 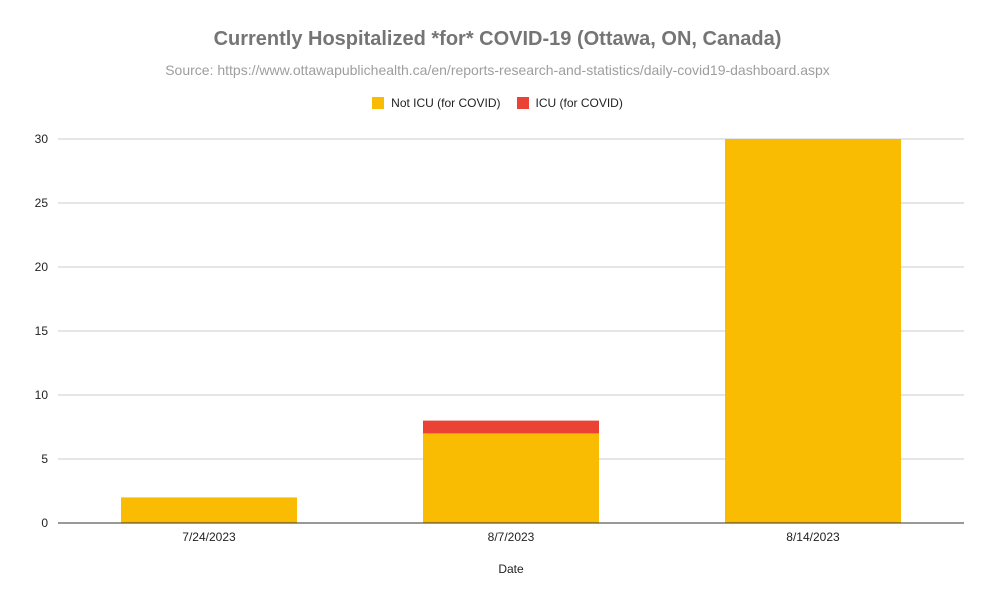 What do you see at coordinates (511, 537) in the screenshot?
I see `x-tick-label: 8/7/2023` at bounding box center [511, 537].